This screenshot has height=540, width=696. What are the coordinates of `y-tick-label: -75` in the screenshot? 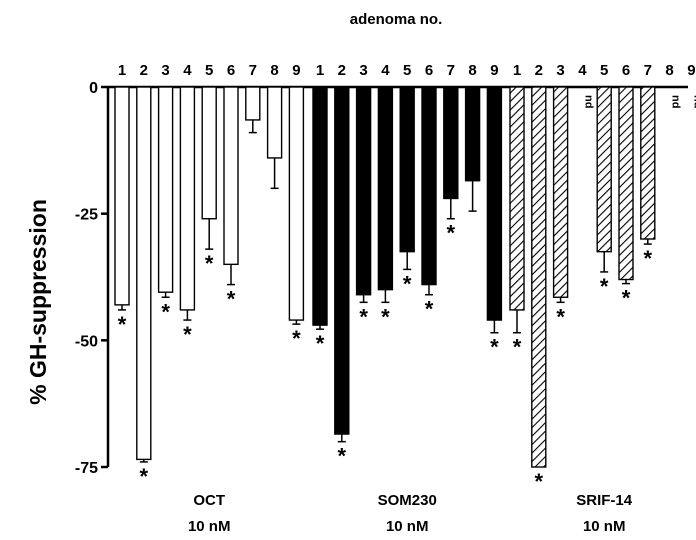 It's located at (86, 468).